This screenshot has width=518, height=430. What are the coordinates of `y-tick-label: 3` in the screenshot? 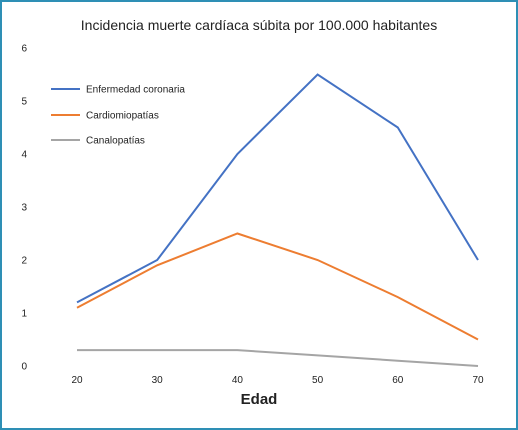 It's located at (24, 208).